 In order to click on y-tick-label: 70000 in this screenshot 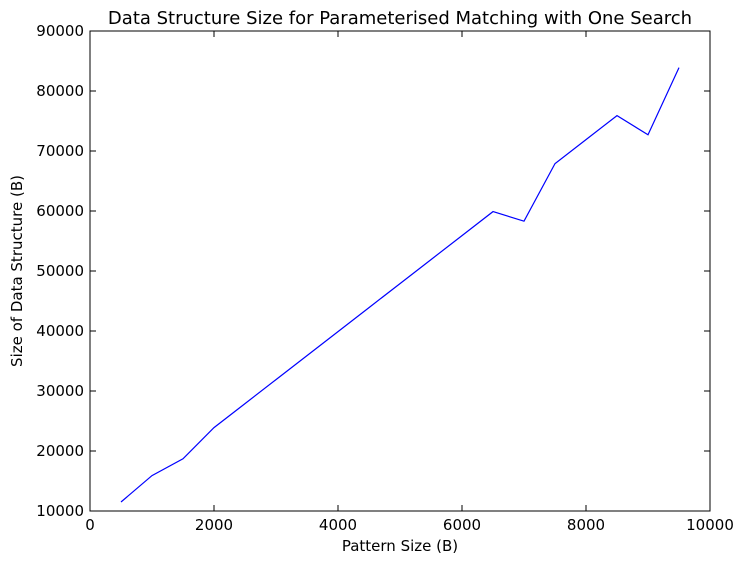, I will do `click(60, 151)`.